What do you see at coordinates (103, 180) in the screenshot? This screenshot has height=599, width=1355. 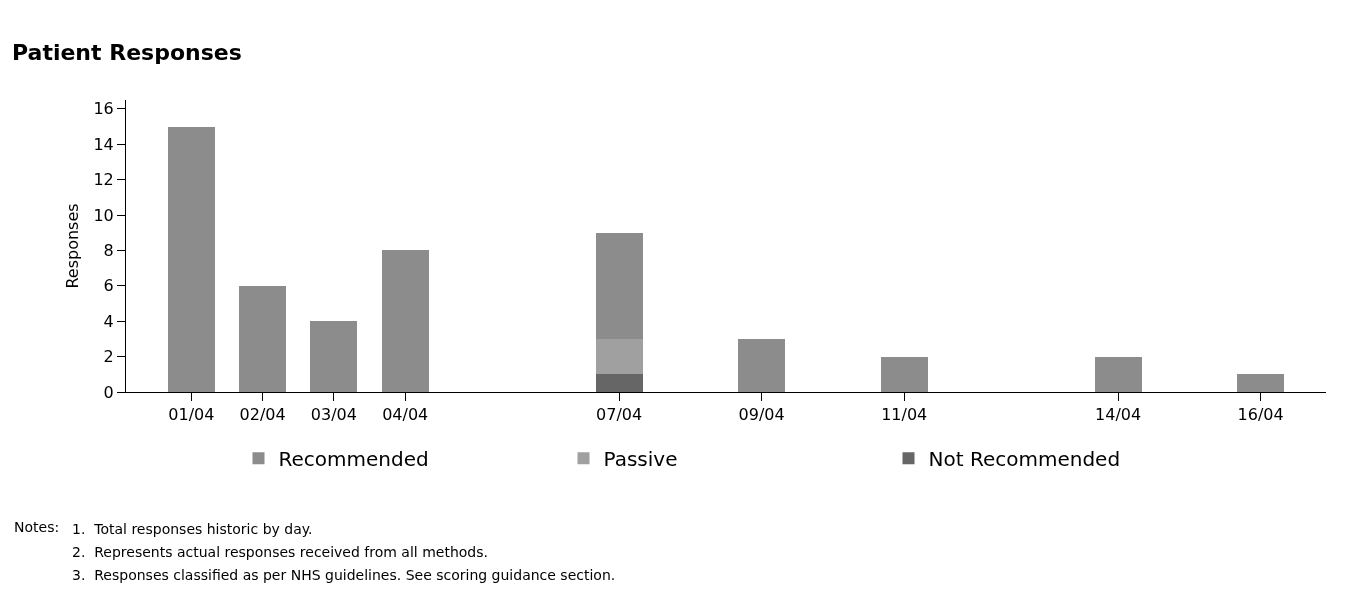 I see `y-tick-label: 12` at bounding box center [103, 180].